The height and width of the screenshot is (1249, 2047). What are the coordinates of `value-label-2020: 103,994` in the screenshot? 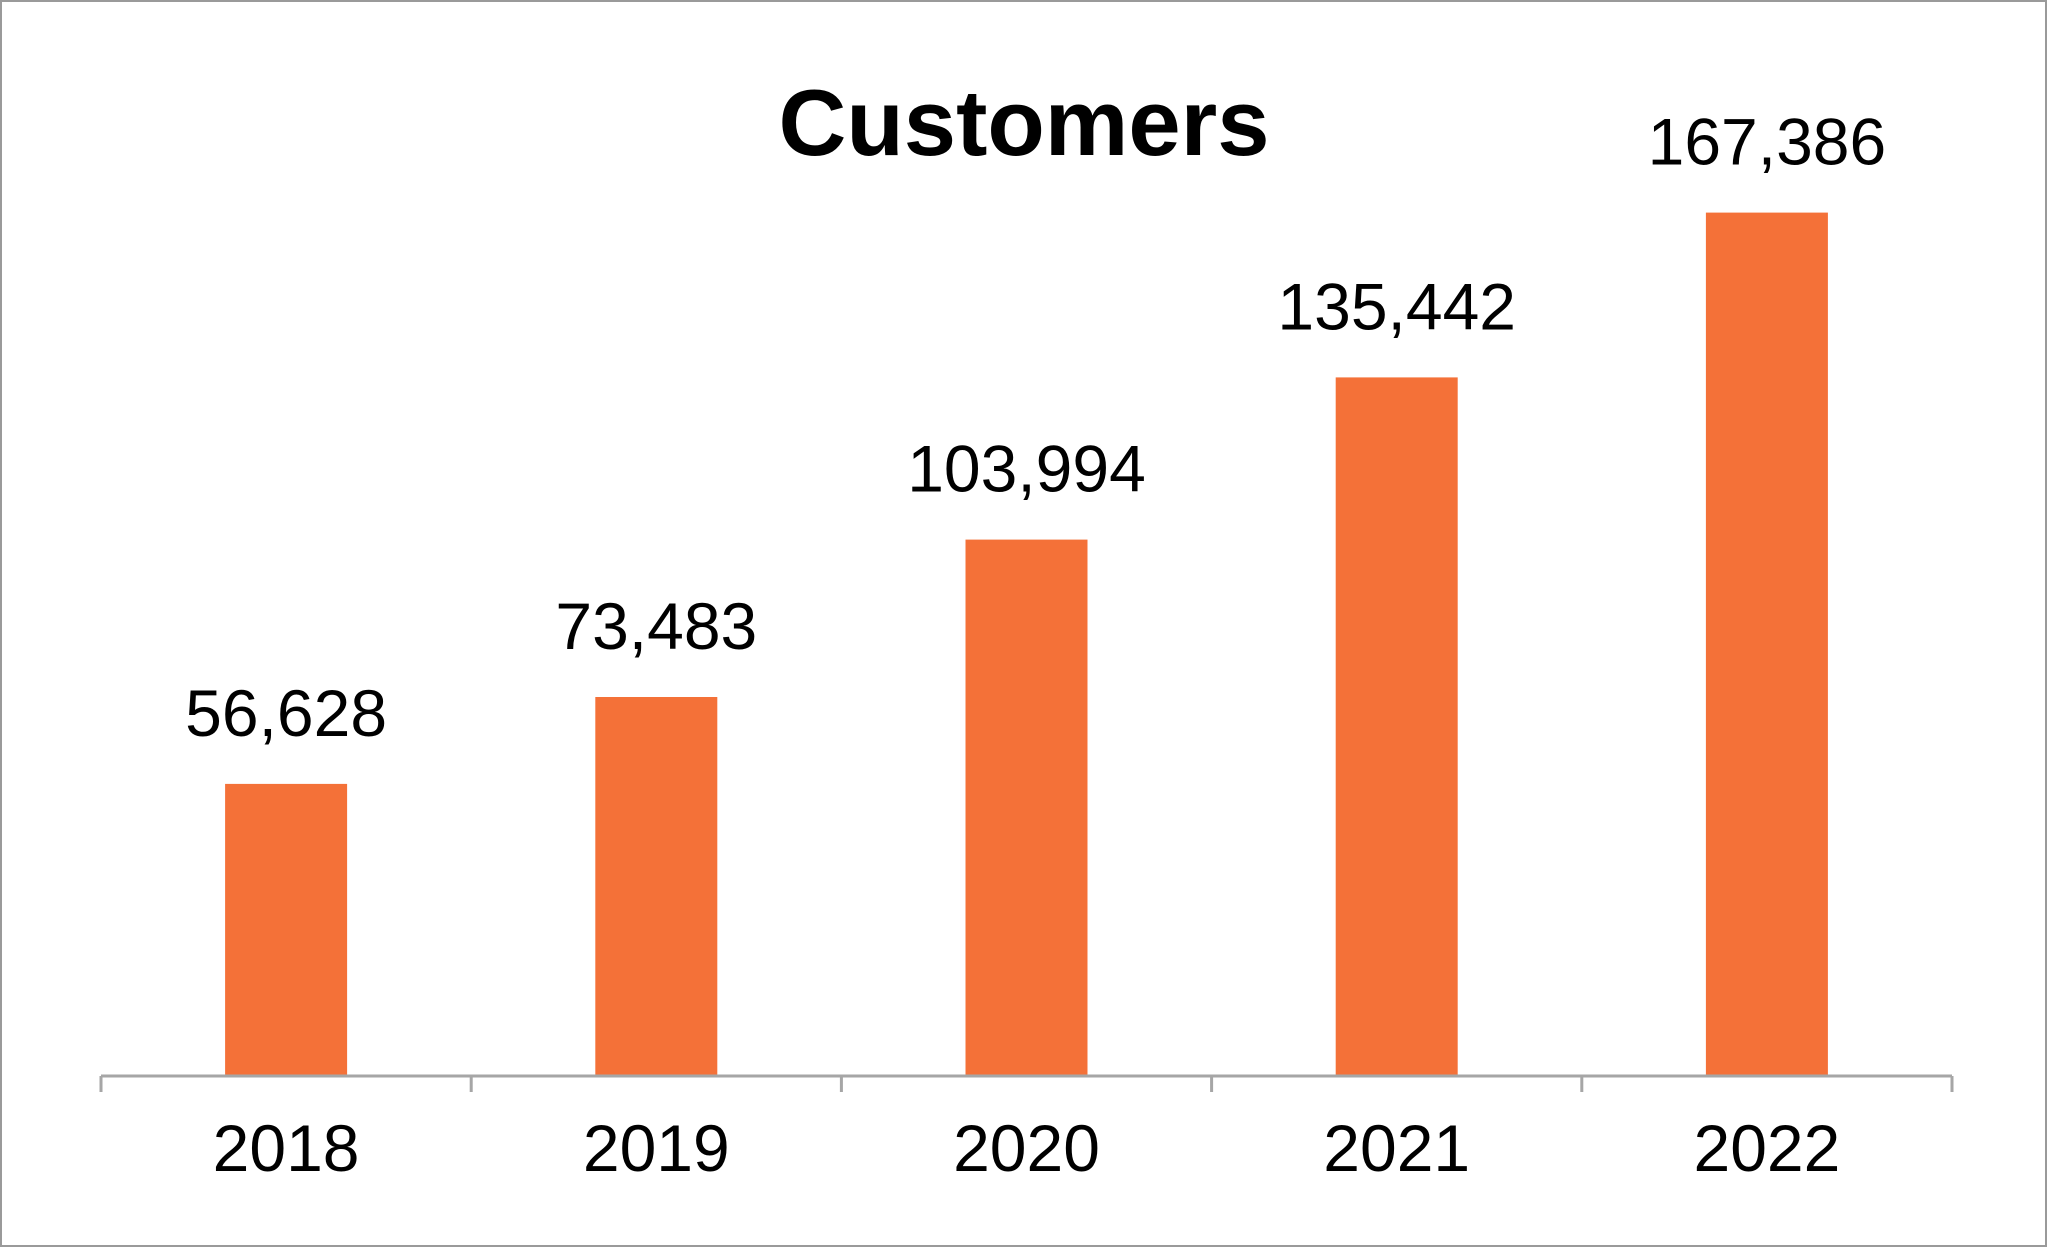 It's located at (1026, 469).